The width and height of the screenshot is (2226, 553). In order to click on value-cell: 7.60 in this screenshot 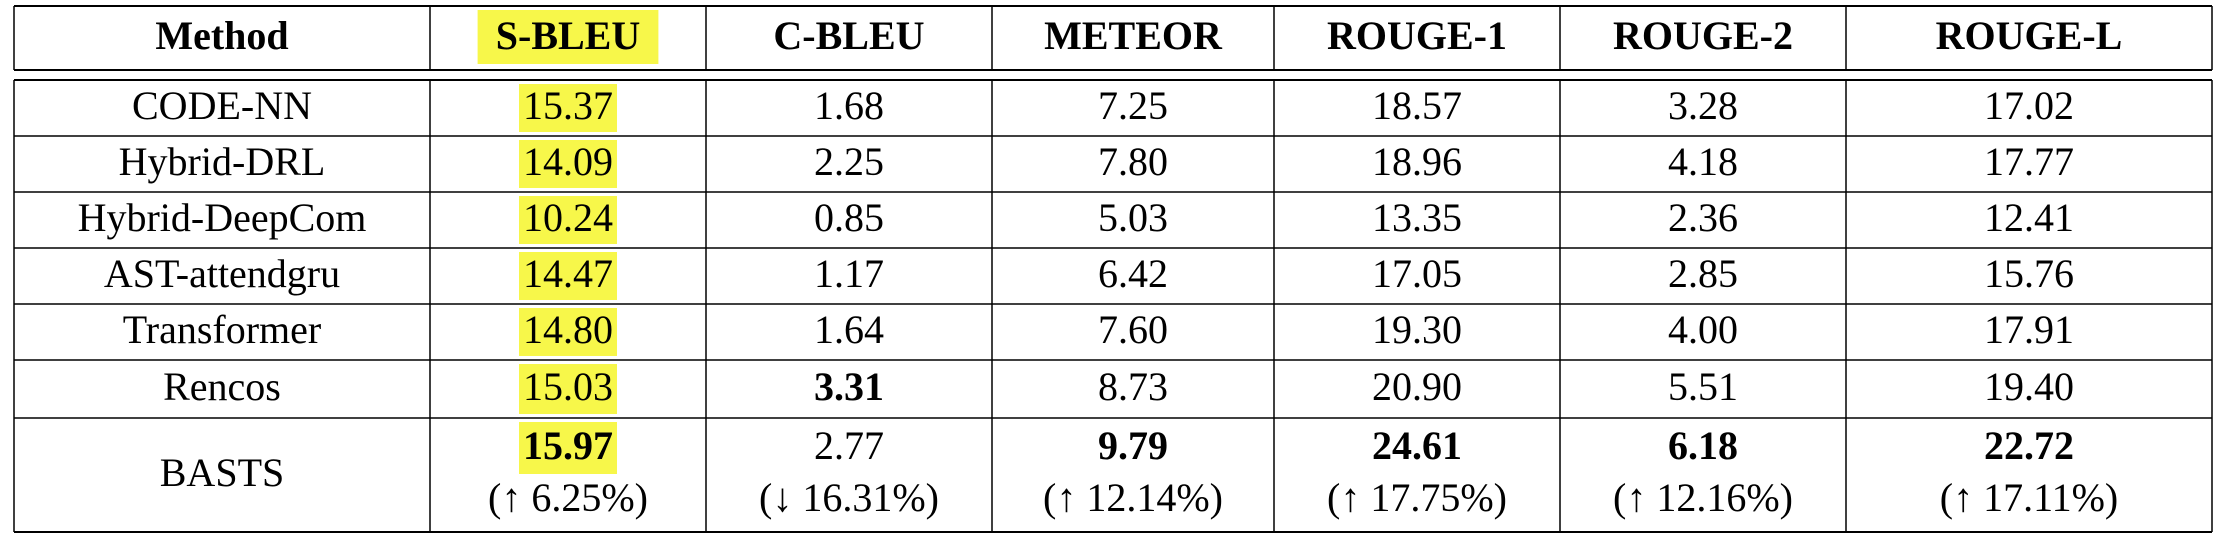, I will do `click(1133, 329)`.